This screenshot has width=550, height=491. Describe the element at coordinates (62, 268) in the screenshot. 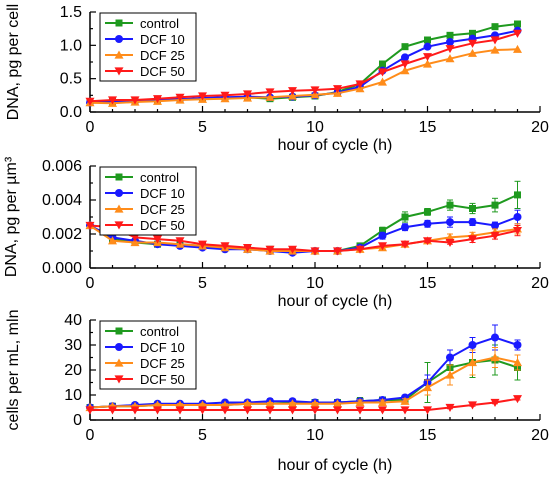

I see `y-tick-label: 0.000` at that location.